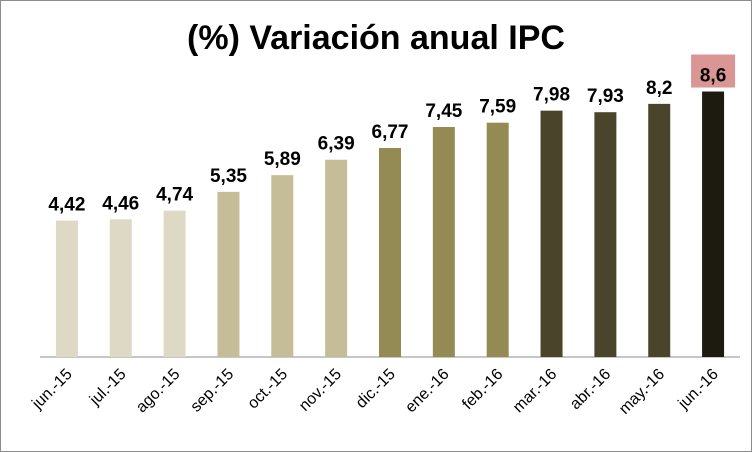  I want to click on category-label-feb.-16: feb.-16, so click(482, 389).